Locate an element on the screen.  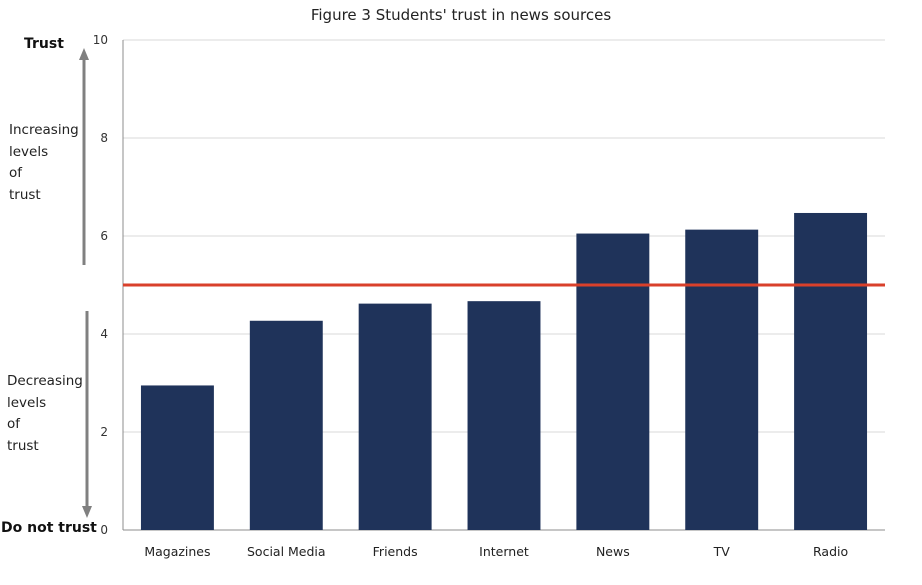
x-tick-label: Friends is located at coordinates (395, 551).